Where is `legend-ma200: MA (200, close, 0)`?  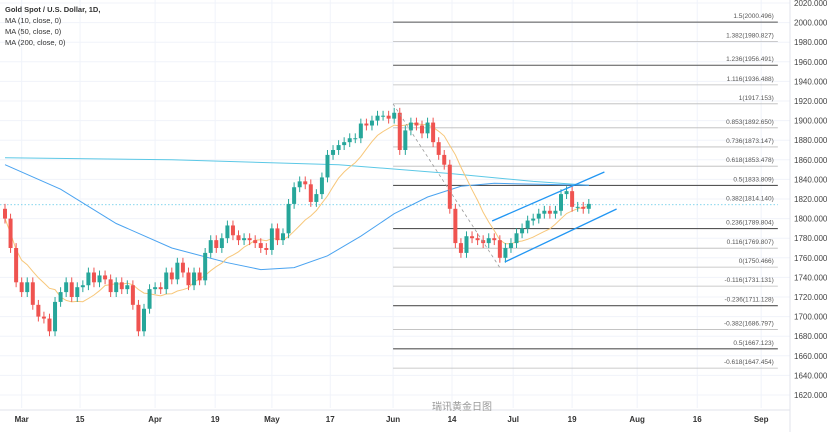
legend-ma200: MA (200, close, 0) is located at coordinates (35, 42).